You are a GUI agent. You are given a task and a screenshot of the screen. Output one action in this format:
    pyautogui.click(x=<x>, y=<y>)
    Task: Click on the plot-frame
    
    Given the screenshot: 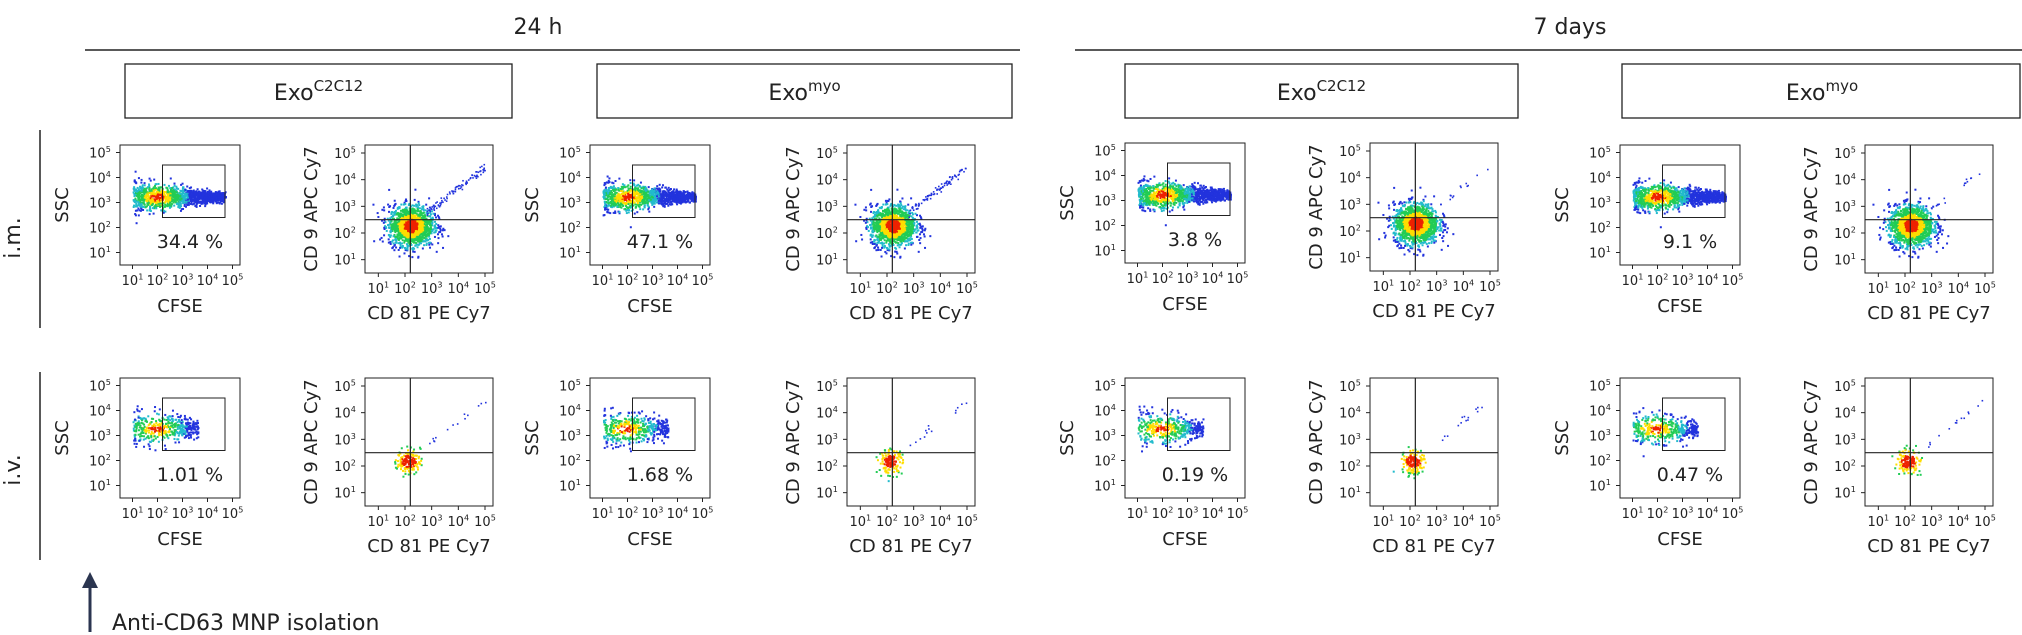 What is the action you would take?
    pyautogui.click(x=911, y=209)
    